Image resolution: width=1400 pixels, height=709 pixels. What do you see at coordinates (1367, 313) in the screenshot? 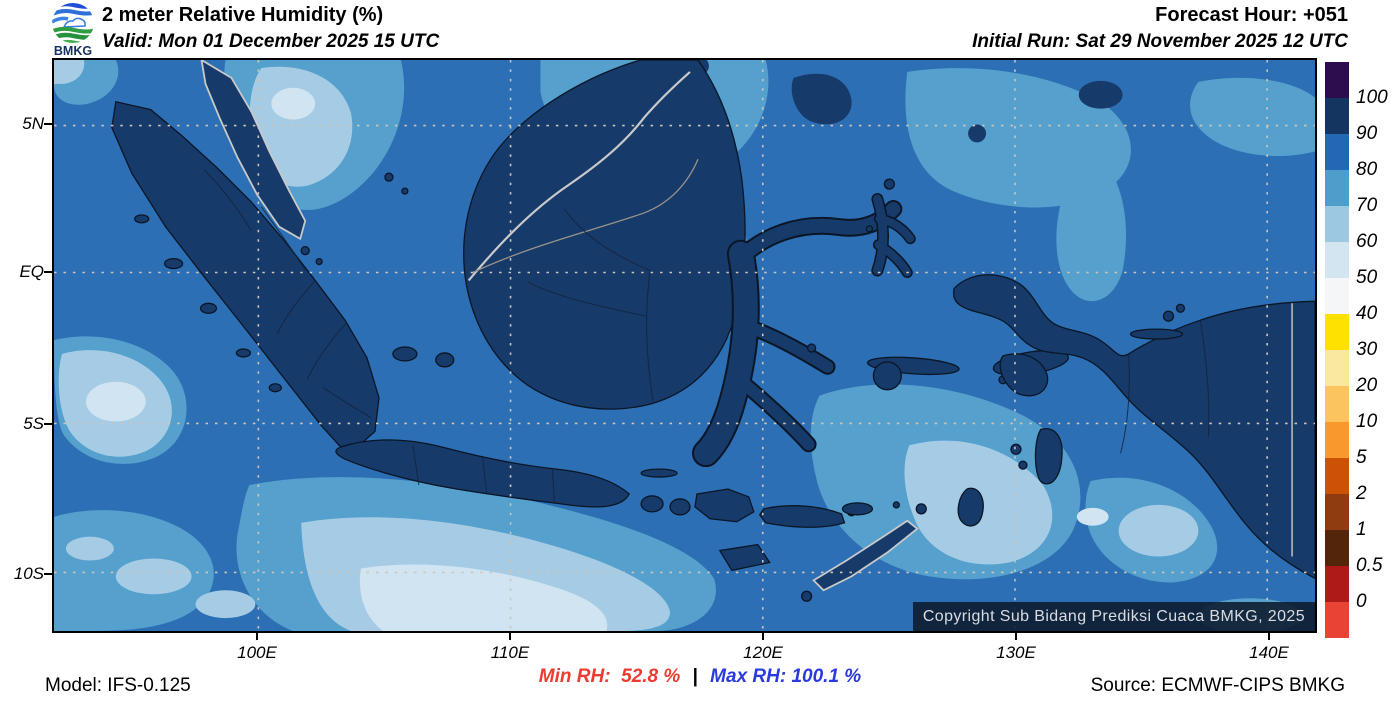
I see `colorbar-label: 40` at bounding box center [1367, 313].